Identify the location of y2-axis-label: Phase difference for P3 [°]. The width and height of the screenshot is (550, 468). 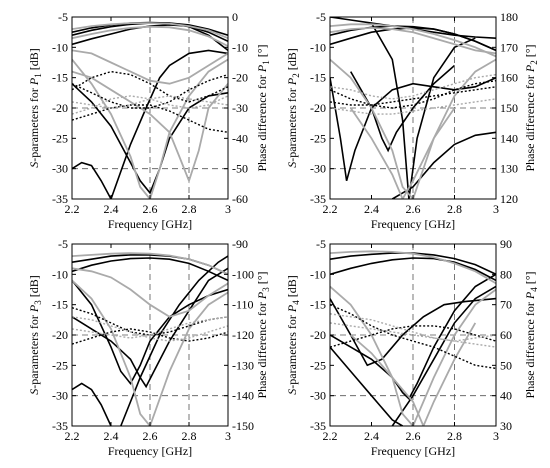
(263, 334).